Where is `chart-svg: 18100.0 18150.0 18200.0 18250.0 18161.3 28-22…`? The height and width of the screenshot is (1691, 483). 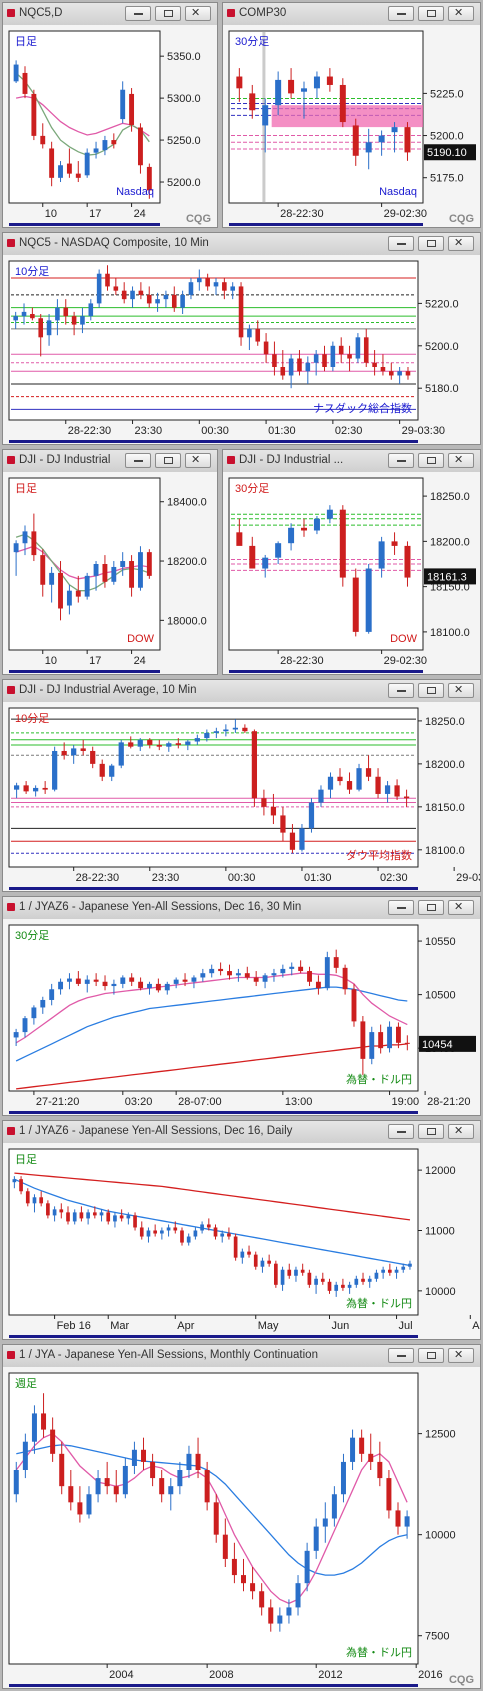
chart-svg: 18100.0 18150.0 18200.0 18250.0 18161.3 28-22… is located at coordinates (351, 573).